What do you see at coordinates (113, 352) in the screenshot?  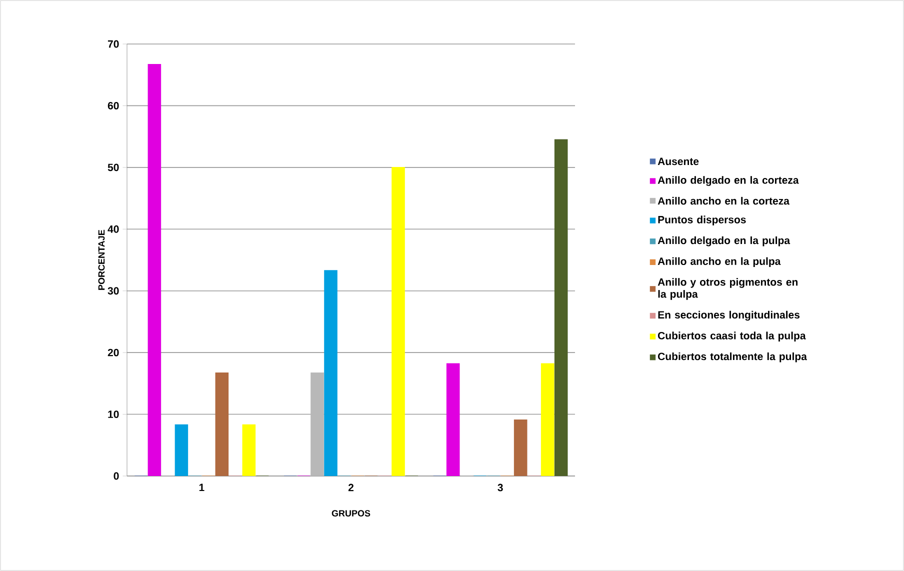 I see `y-tick-label: 20` at bounding box center [113, 352].